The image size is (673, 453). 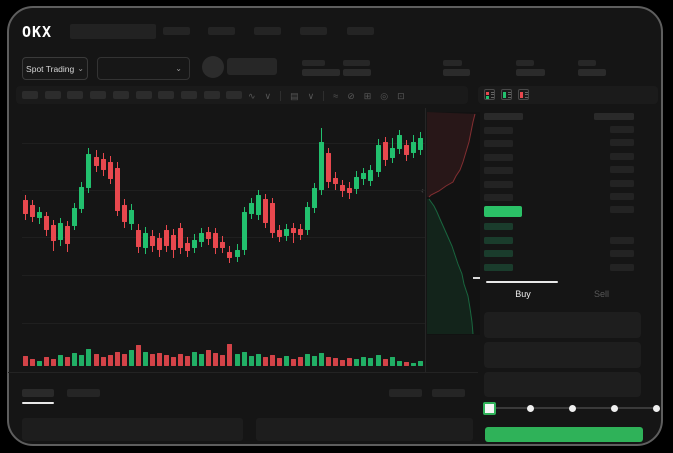 I want to click on book-all-icon, so click(x=489, y=94).